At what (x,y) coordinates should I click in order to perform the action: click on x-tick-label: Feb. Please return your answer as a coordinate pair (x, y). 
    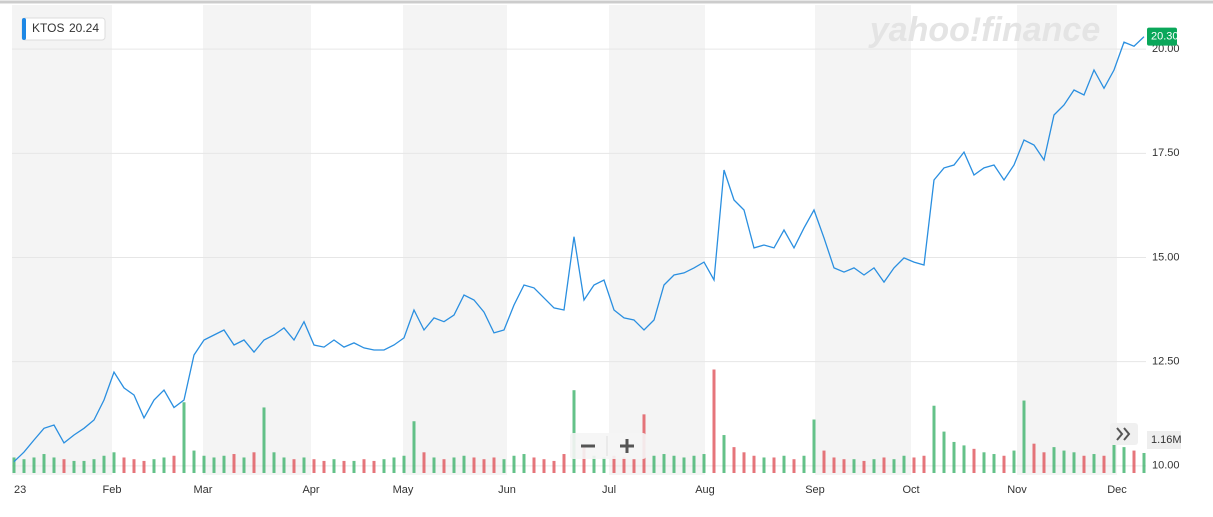
    Looking at the image, I should click on (112, 490).